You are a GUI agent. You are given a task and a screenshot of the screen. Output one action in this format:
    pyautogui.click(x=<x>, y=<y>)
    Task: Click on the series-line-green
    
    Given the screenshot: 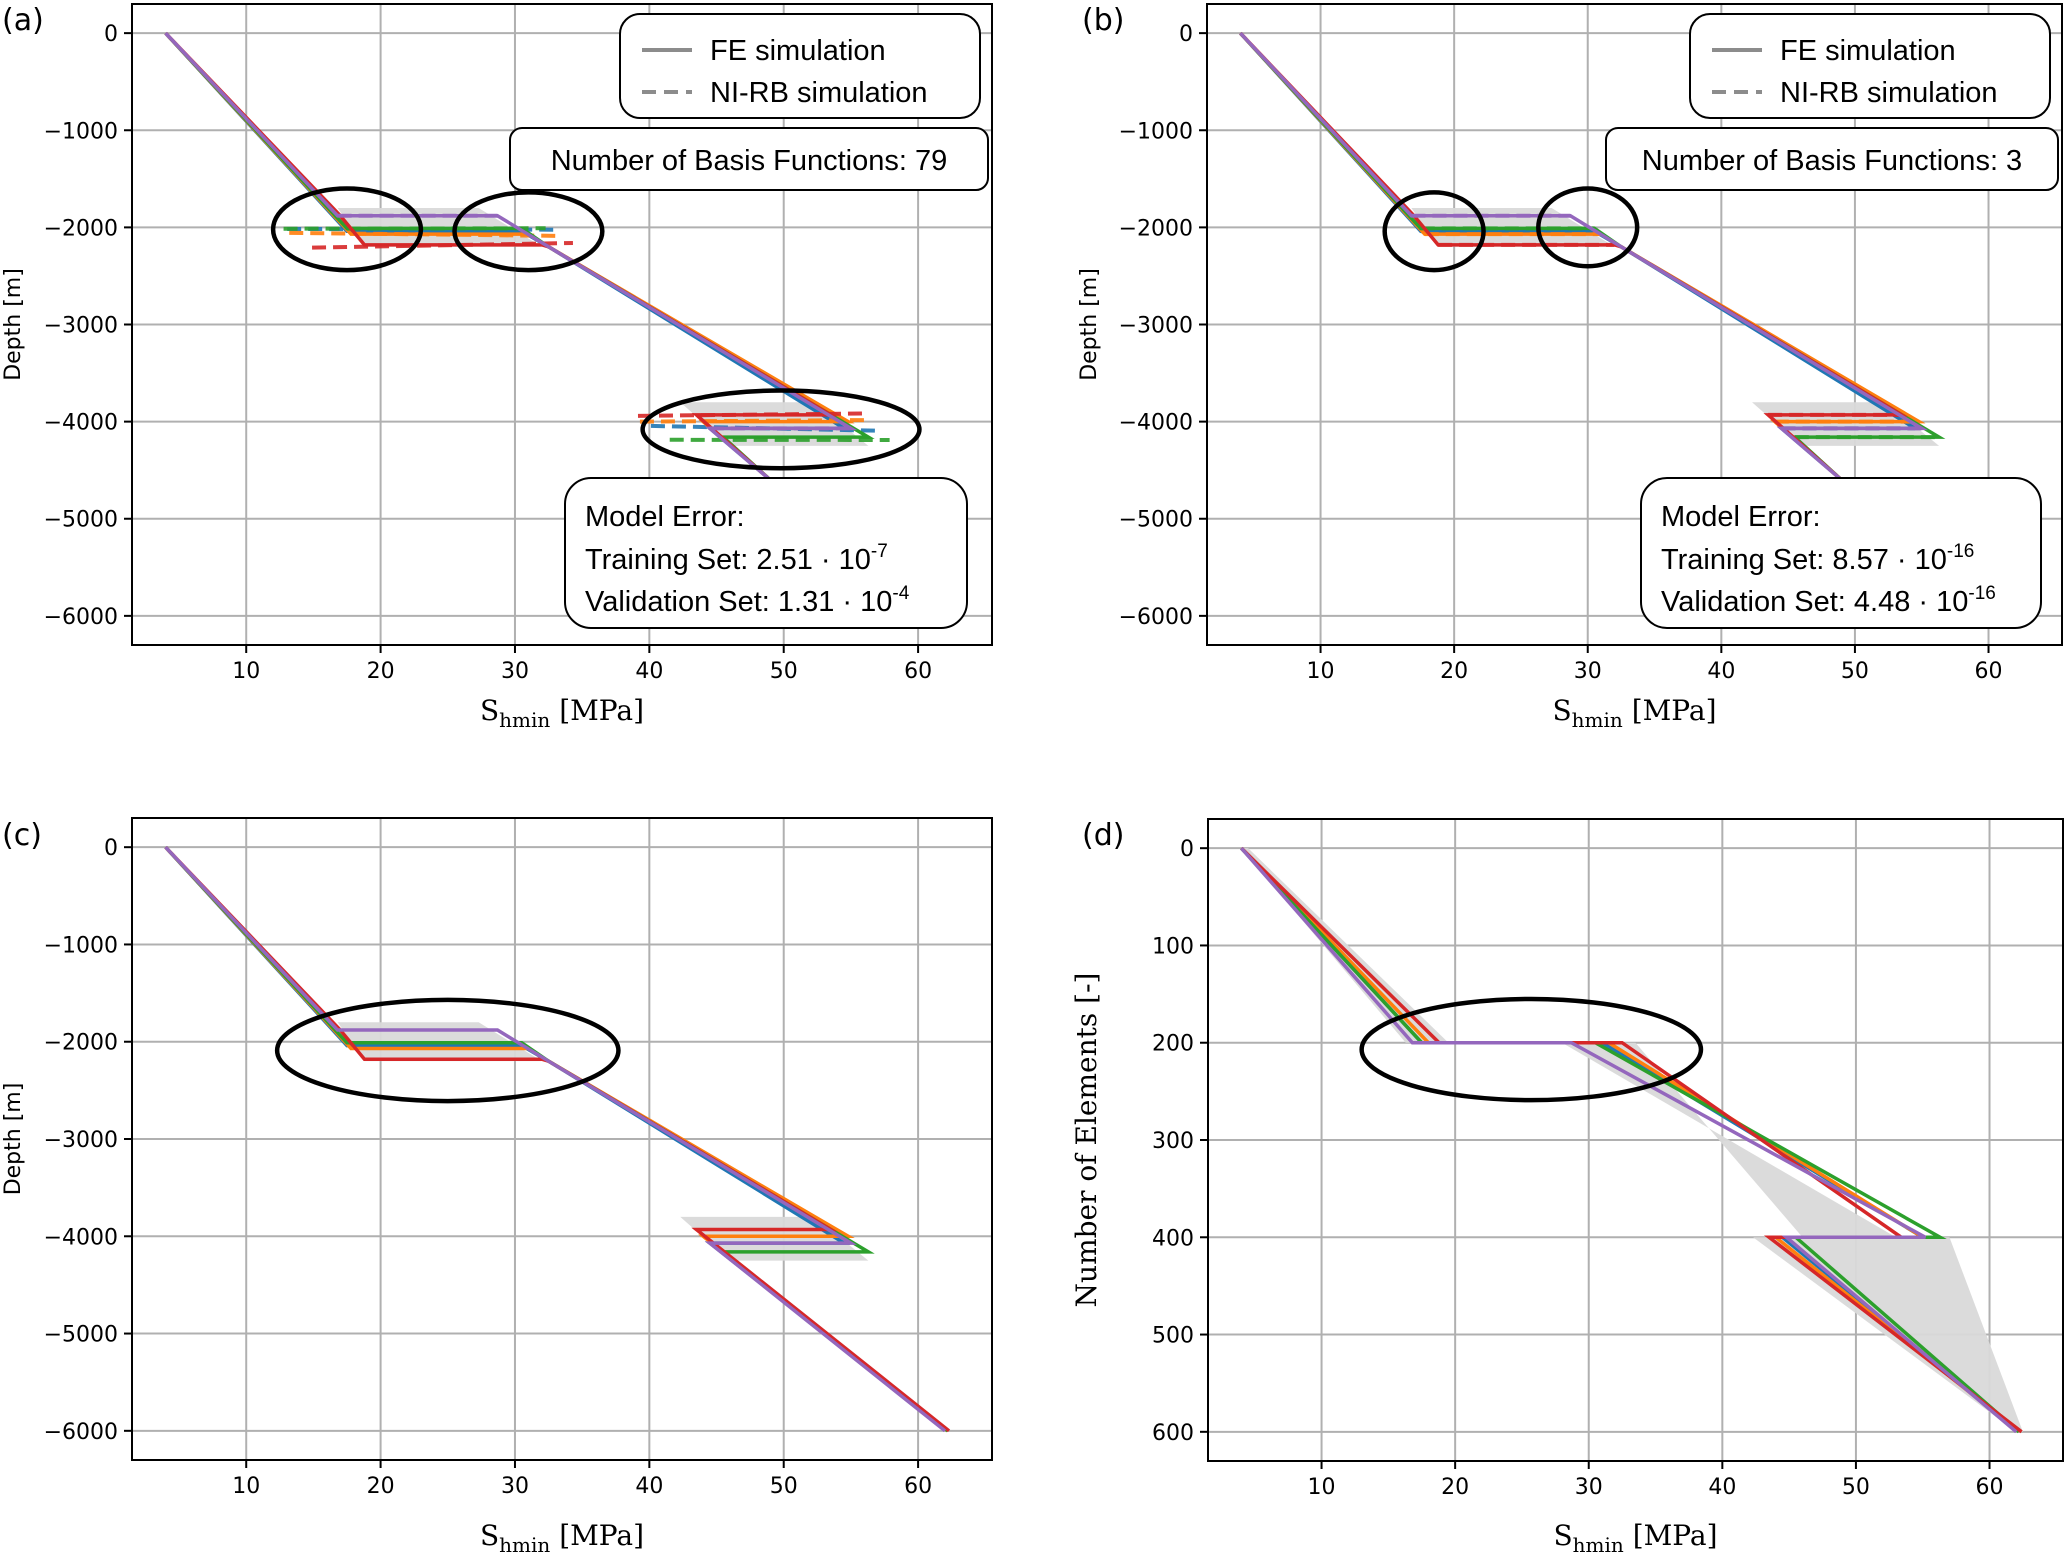 What is the action you would take?
    pyautogui.click(x=1630, y=1140)
    